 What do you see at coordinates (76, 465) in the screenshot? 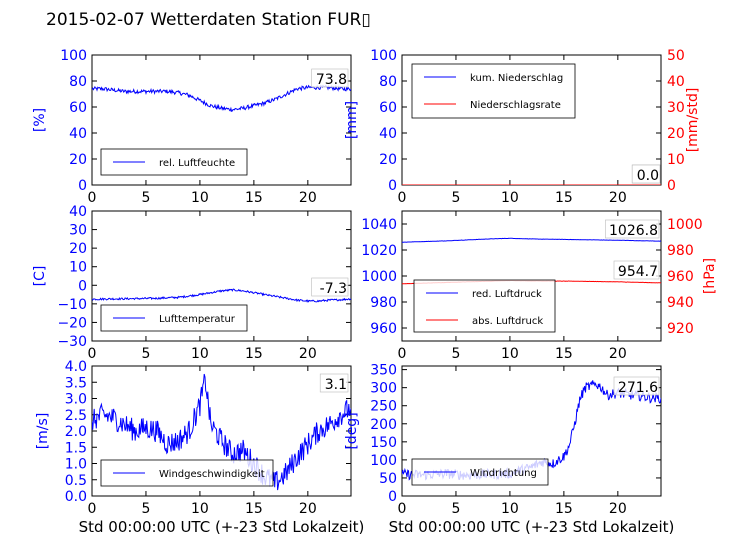
I see `y-tick-label: 1.0` at bounding box center [76, 465].